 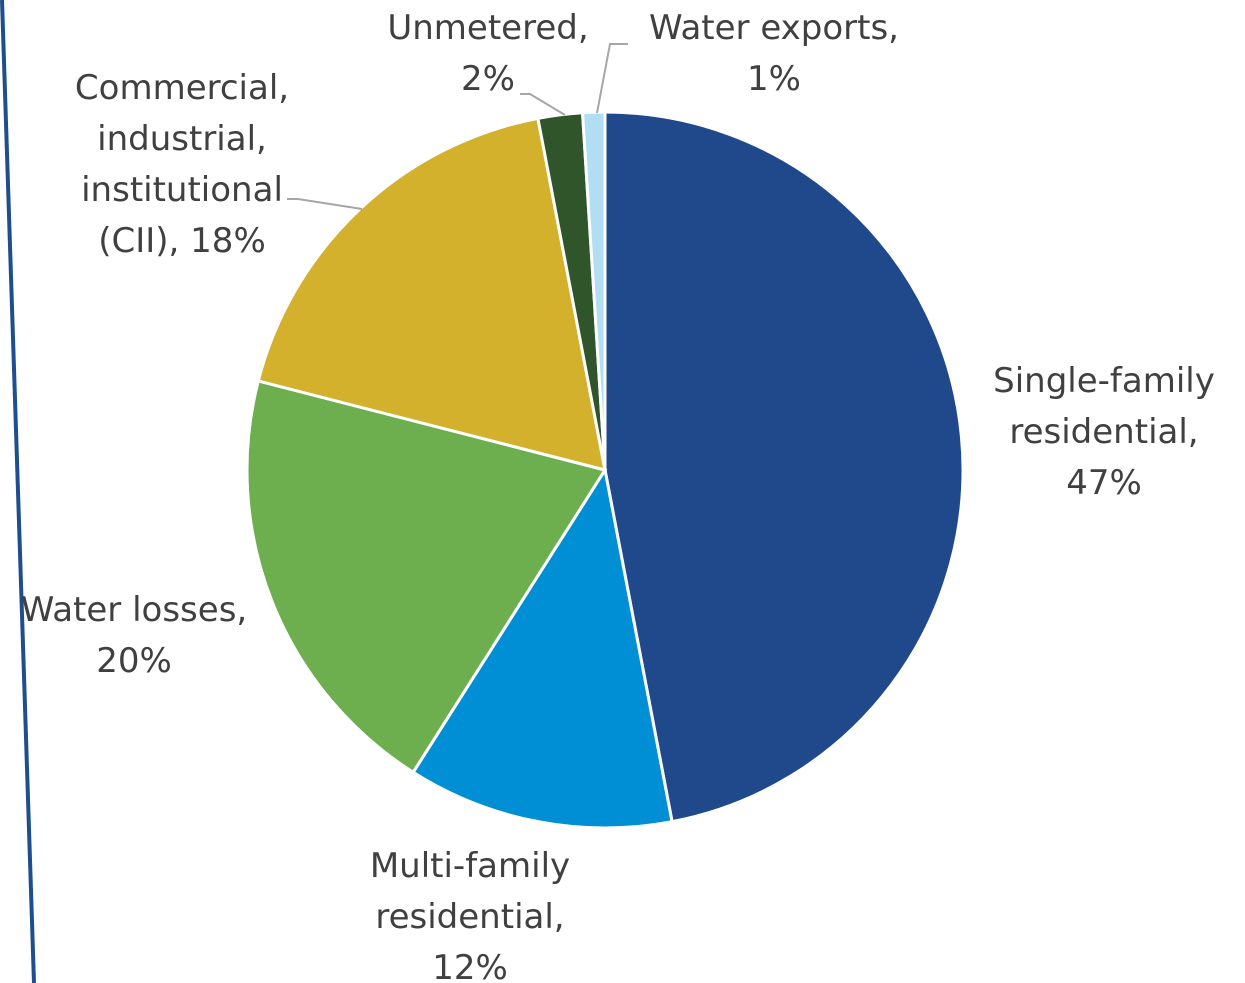 What do you see at coordinates (470, 965) in the screenshot?
I see `data-label-line: 12%` at bounding box center [470, 965].